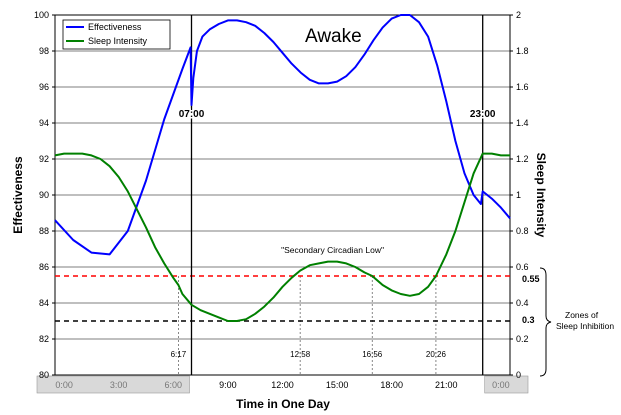 This screenshot has width=621, height=415. I want to click on y-right-tick-label: 0.4, so click(522, 303).